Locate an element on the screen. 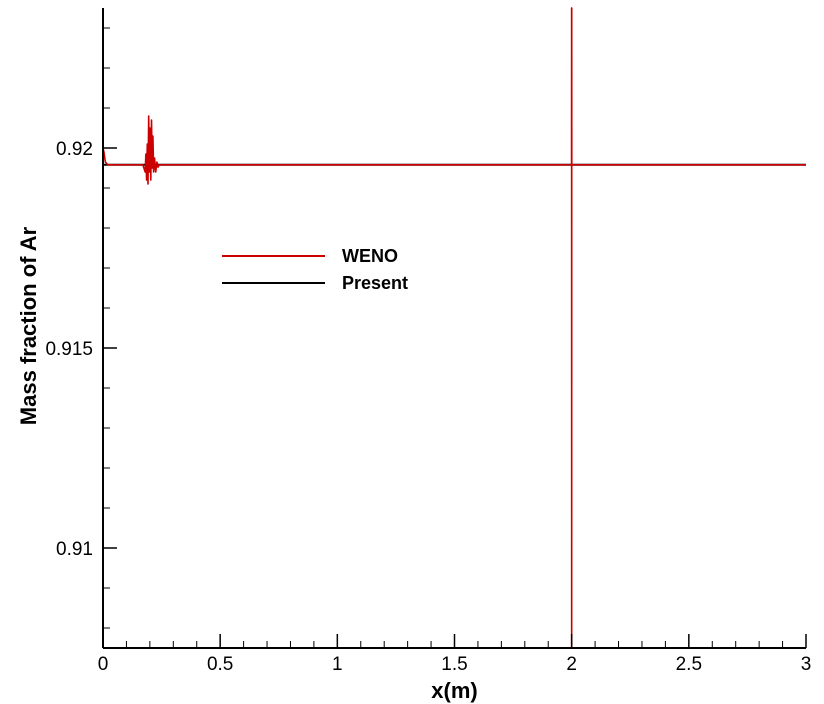  legend-label-weno: WENO is located at coordinates (370, 256).